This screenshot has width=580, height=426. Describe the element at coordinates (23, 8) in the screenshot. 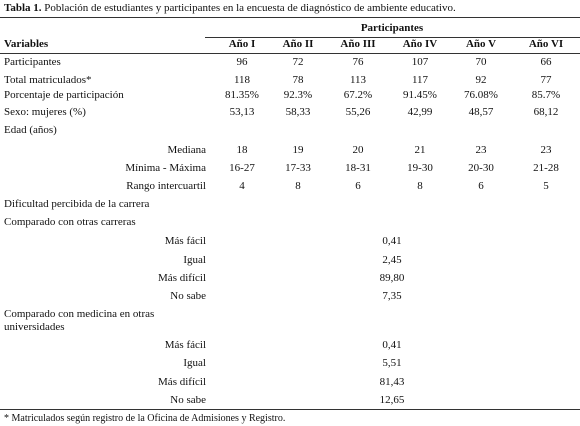

I see `caption-label: Tabla 1.` at that location.